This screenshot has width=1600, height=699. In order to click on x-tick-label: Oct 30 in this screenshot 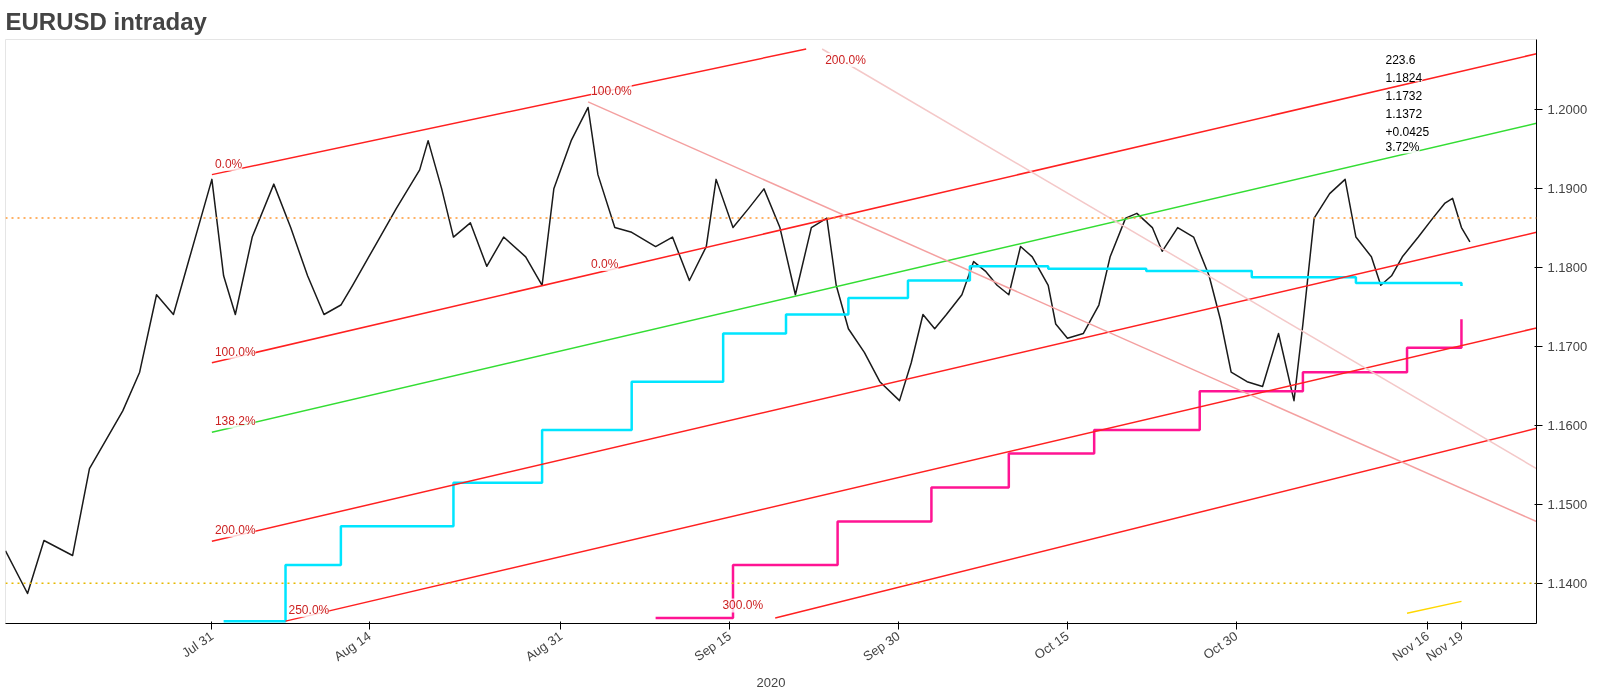, I will do `click(1220, 645)`.